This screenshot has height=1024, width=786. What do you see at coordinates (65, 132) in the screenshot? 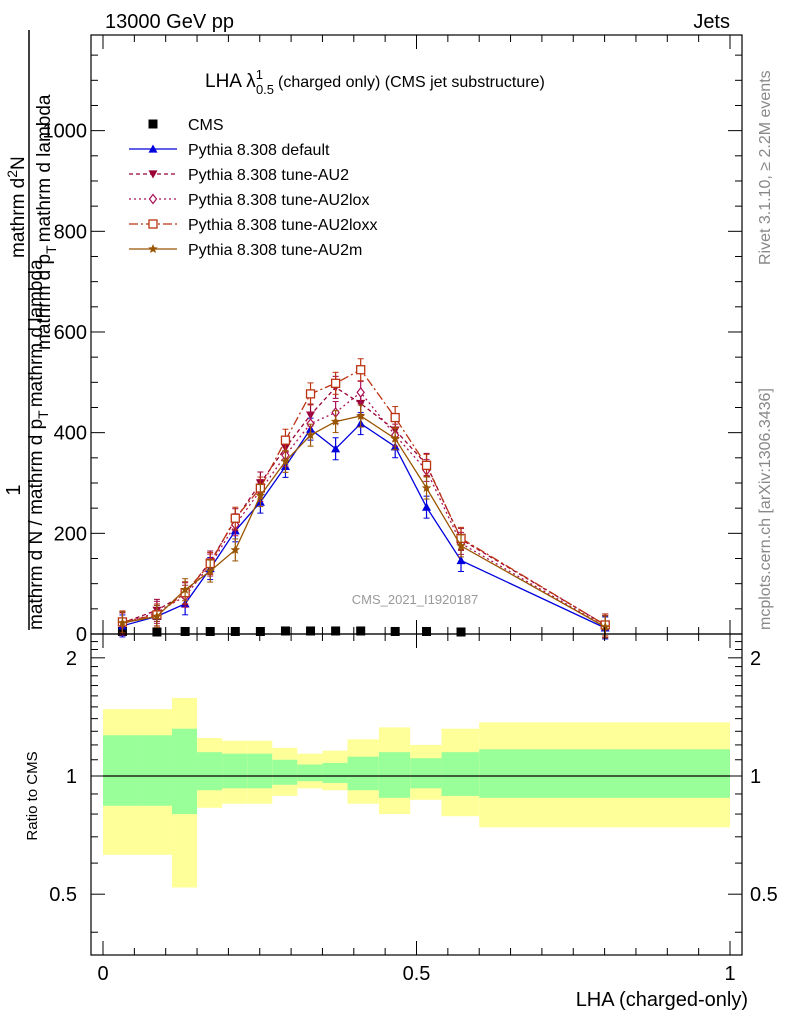
I see `main-y-tick-label: 1000` at bounding box center [65, 132].